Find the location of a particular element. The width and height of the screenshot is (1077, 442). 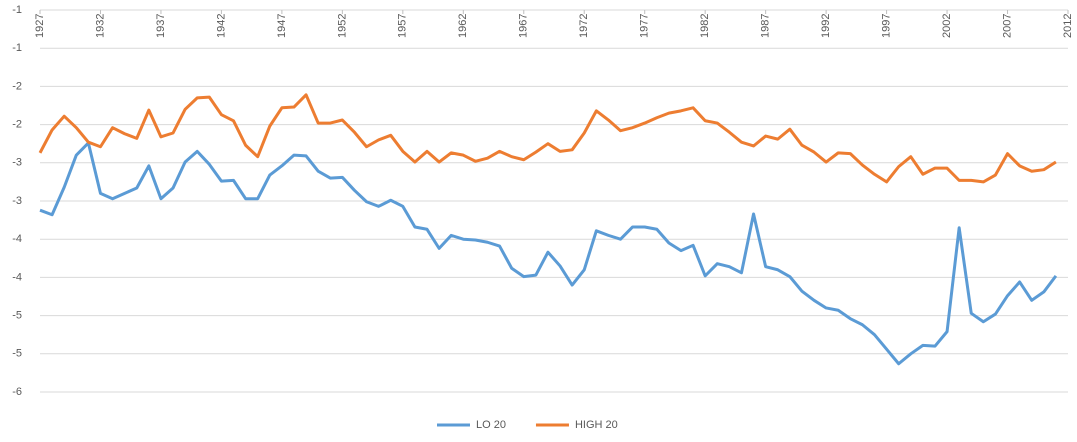

x-tick-label: 1982 is located at coordinates (705, 26).